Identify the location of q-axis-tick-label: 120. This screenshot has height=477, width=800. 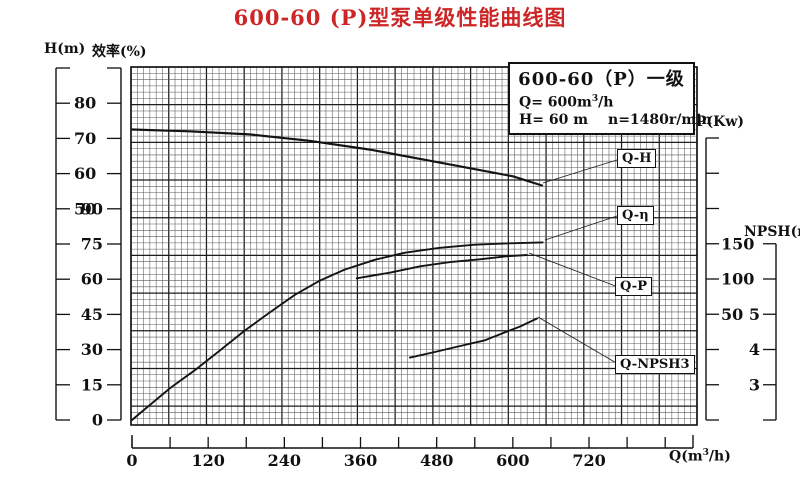
(207, 460).